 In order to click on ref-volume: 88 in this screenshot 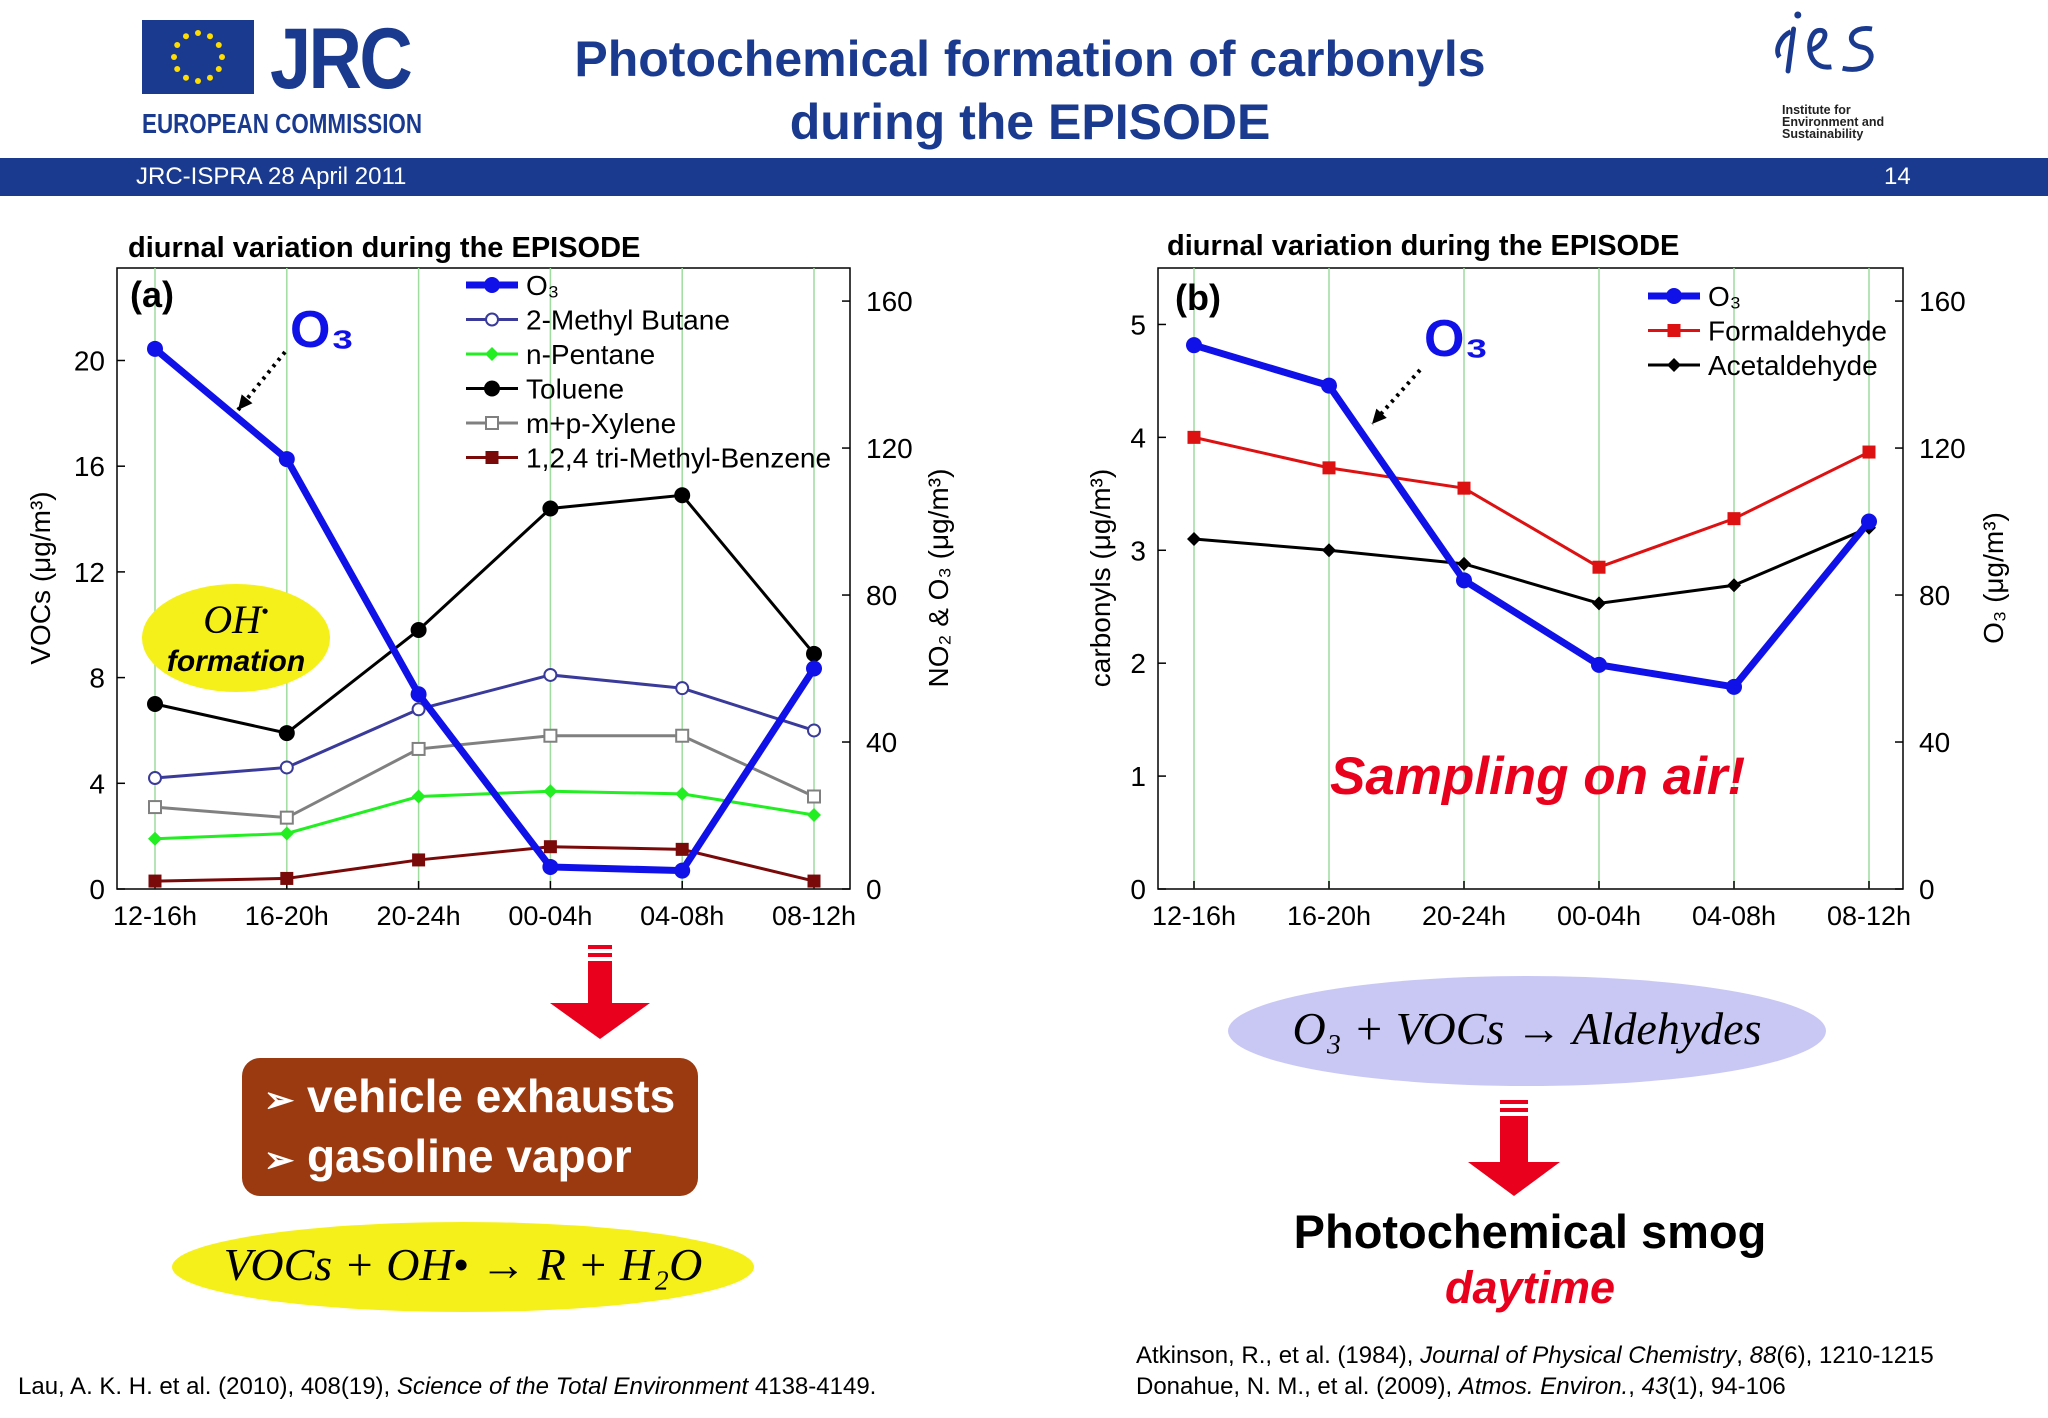, I will do `click(1763, 1355)`.